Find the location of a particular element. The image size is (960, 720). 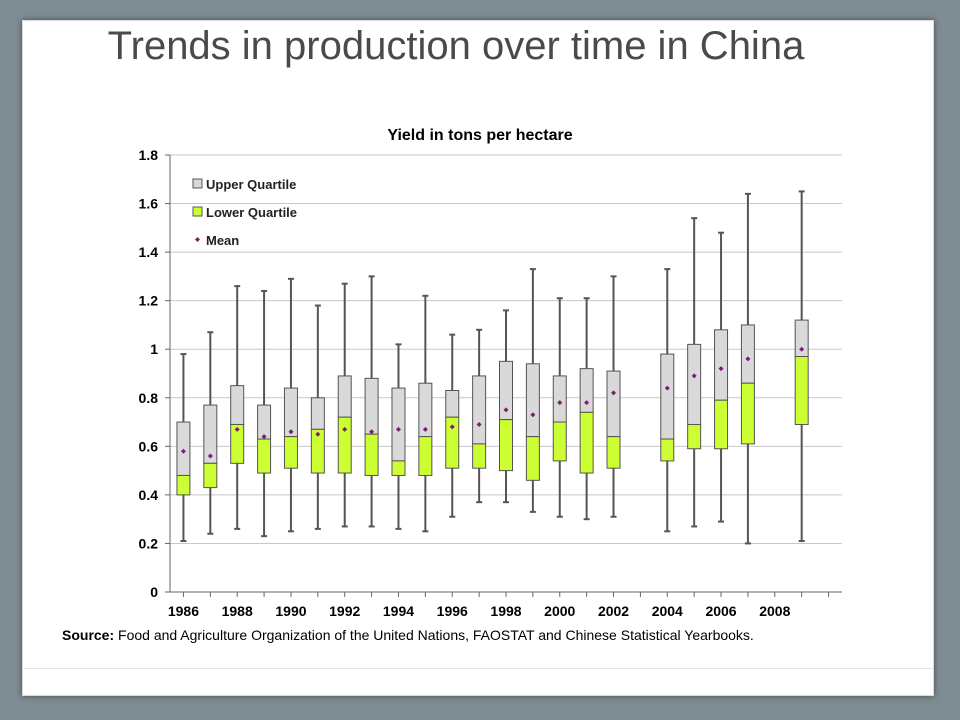

box-1994 is located at coordinates (398, 436).